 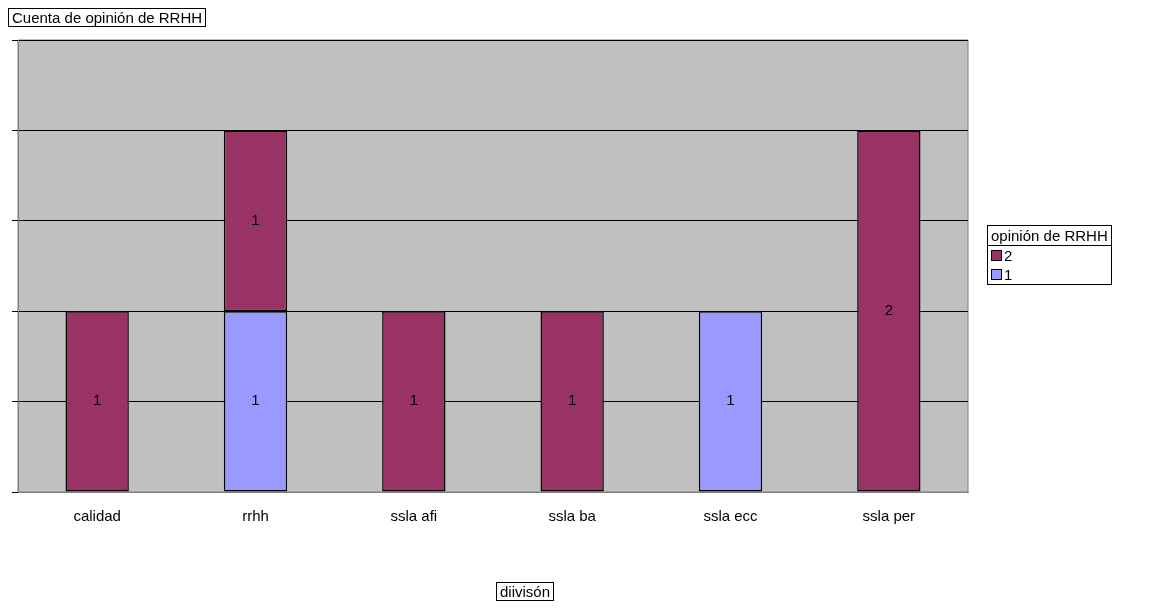 I want to click on legend-label: 1, so click(x=1008, y=274).